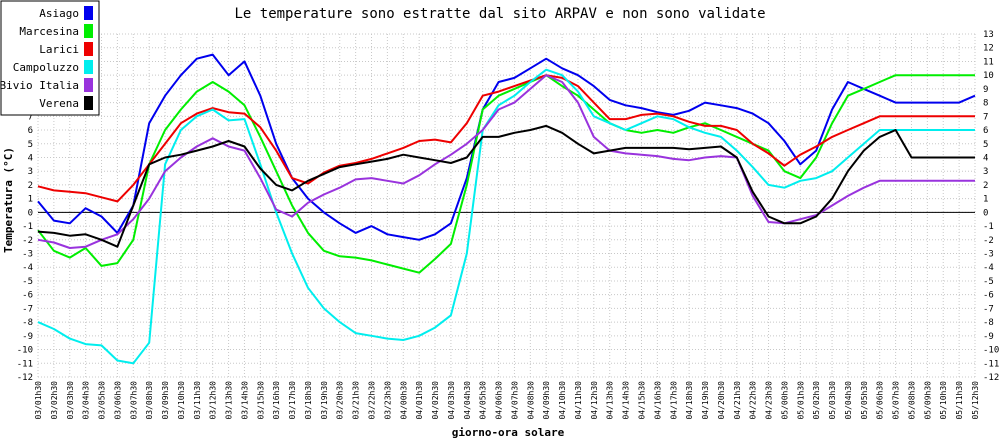 This screenshot has width=1000, height=440. Describe the element at coordinates (988, 309) in the screenshot. I see `y-tick-label-right: -7` at that location.